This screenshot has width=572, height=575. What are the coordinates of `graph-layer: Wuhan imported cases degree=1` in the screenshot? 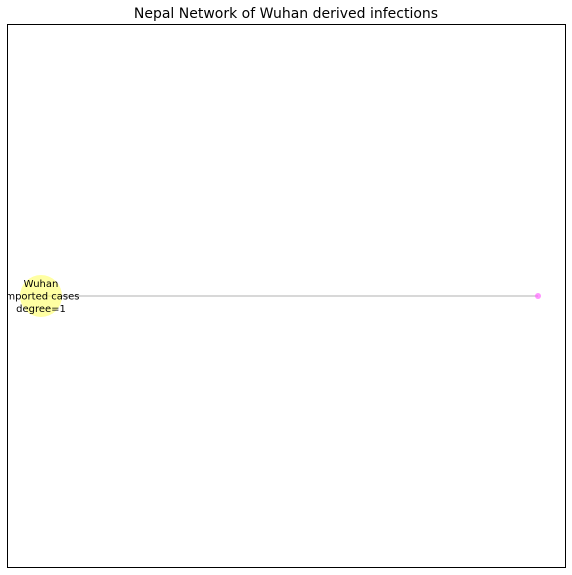 It's located at (272, 296).